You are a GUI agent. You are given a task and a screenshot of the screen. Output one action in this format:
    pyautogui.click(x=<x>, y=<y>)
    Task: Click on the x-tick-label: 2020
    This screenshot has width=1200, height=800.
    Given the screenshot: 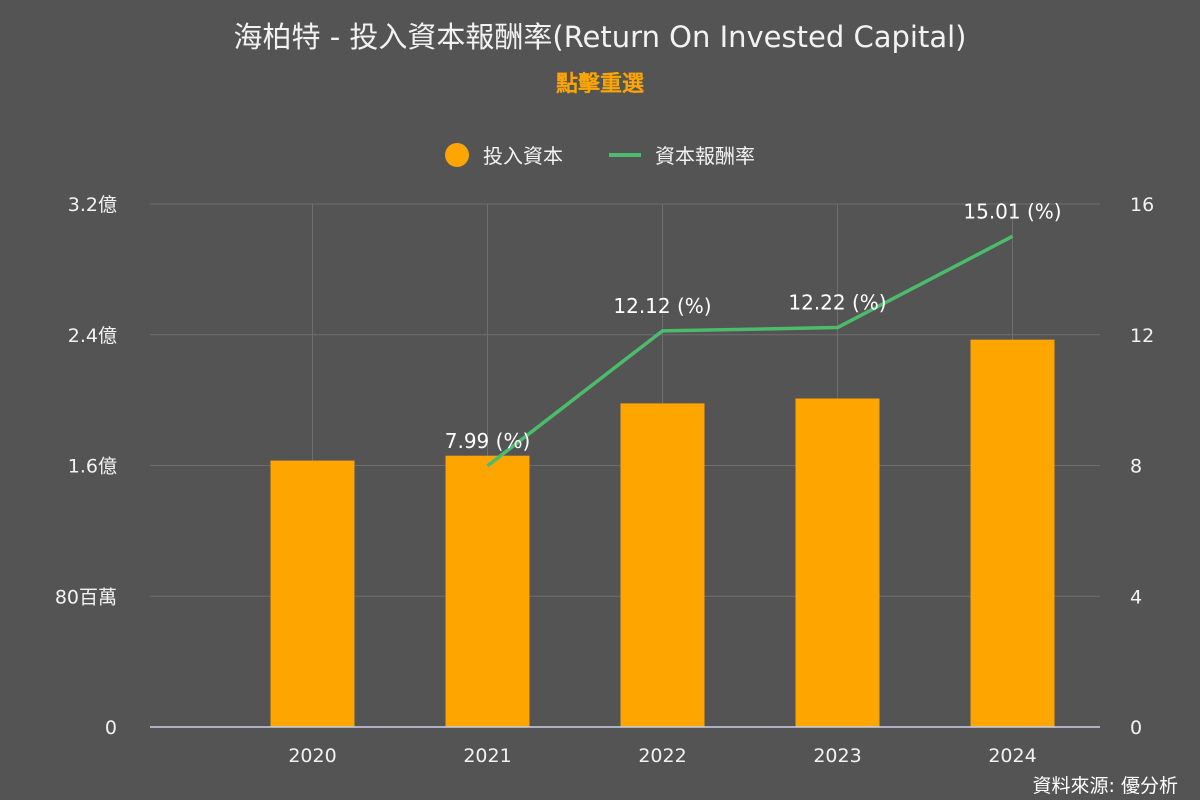 What is the action you would take?
    pyautogui.click(x=312, y=756)
    